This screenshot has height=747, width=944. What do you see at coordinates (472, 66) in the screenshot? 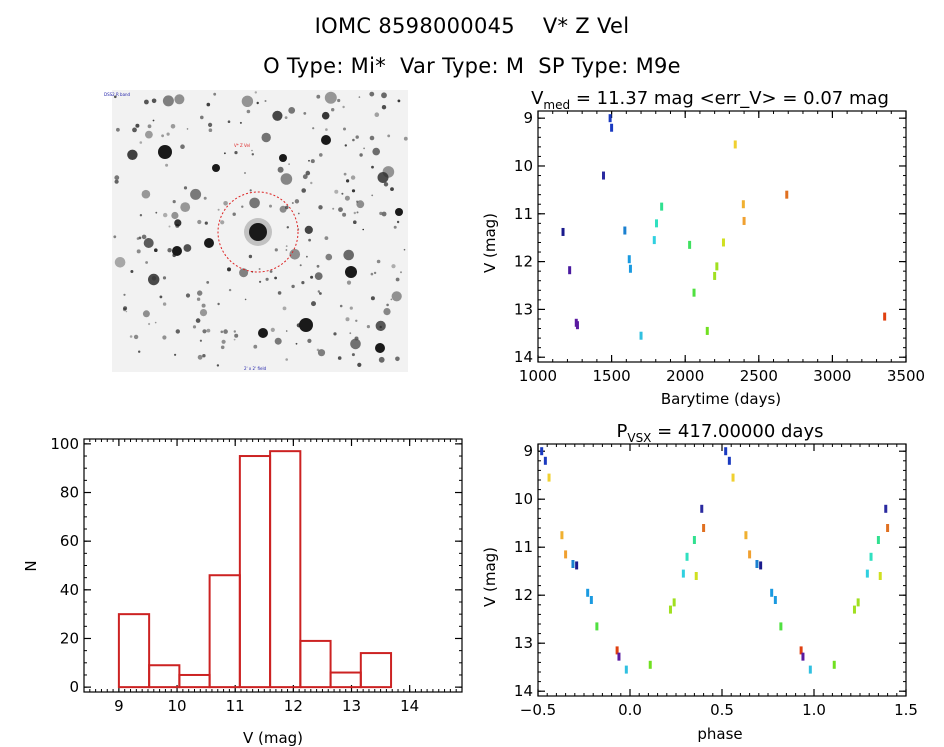
I see `figure-subtitle: O Type: Mi* Var Type: M SP Type: M9e` at bounding box center [472, 66].